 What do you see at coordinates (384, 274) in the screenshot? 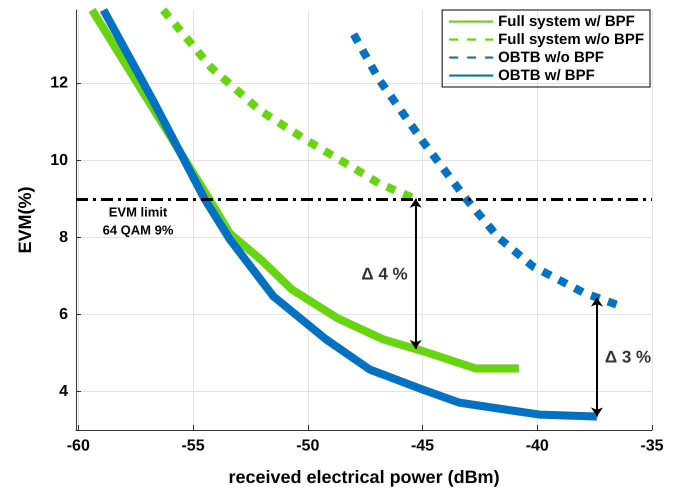
I see `annotation: Δ 4 %` at bounding box center [384, 274].